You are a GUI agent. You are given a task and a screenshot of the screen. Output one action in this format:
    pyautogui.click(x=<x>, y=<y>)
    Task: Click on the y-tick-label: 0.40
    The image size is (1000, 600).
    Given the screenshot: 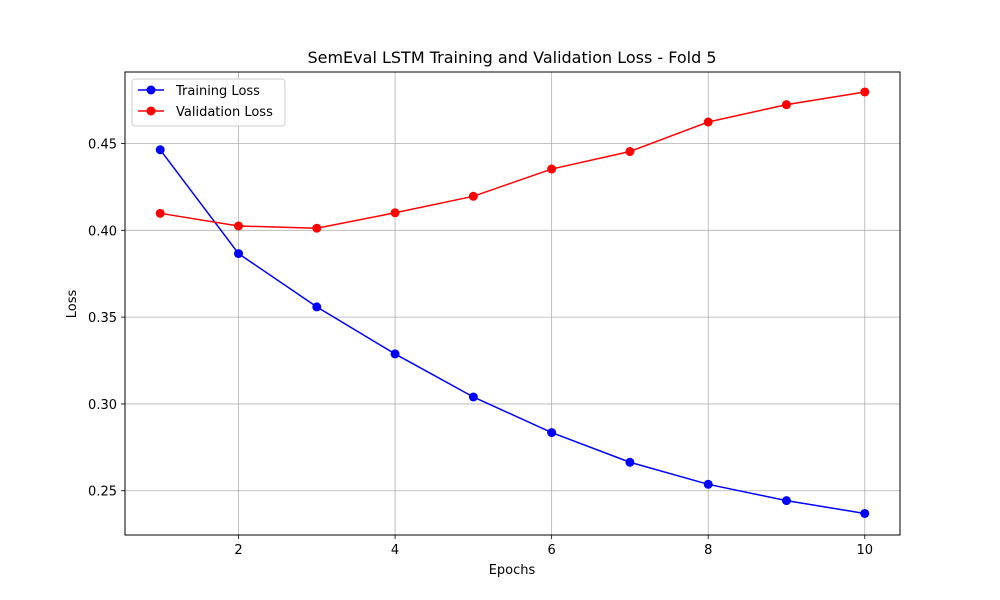 What is the action you would take?
    pyautogui.click(x=102, y=231)
    